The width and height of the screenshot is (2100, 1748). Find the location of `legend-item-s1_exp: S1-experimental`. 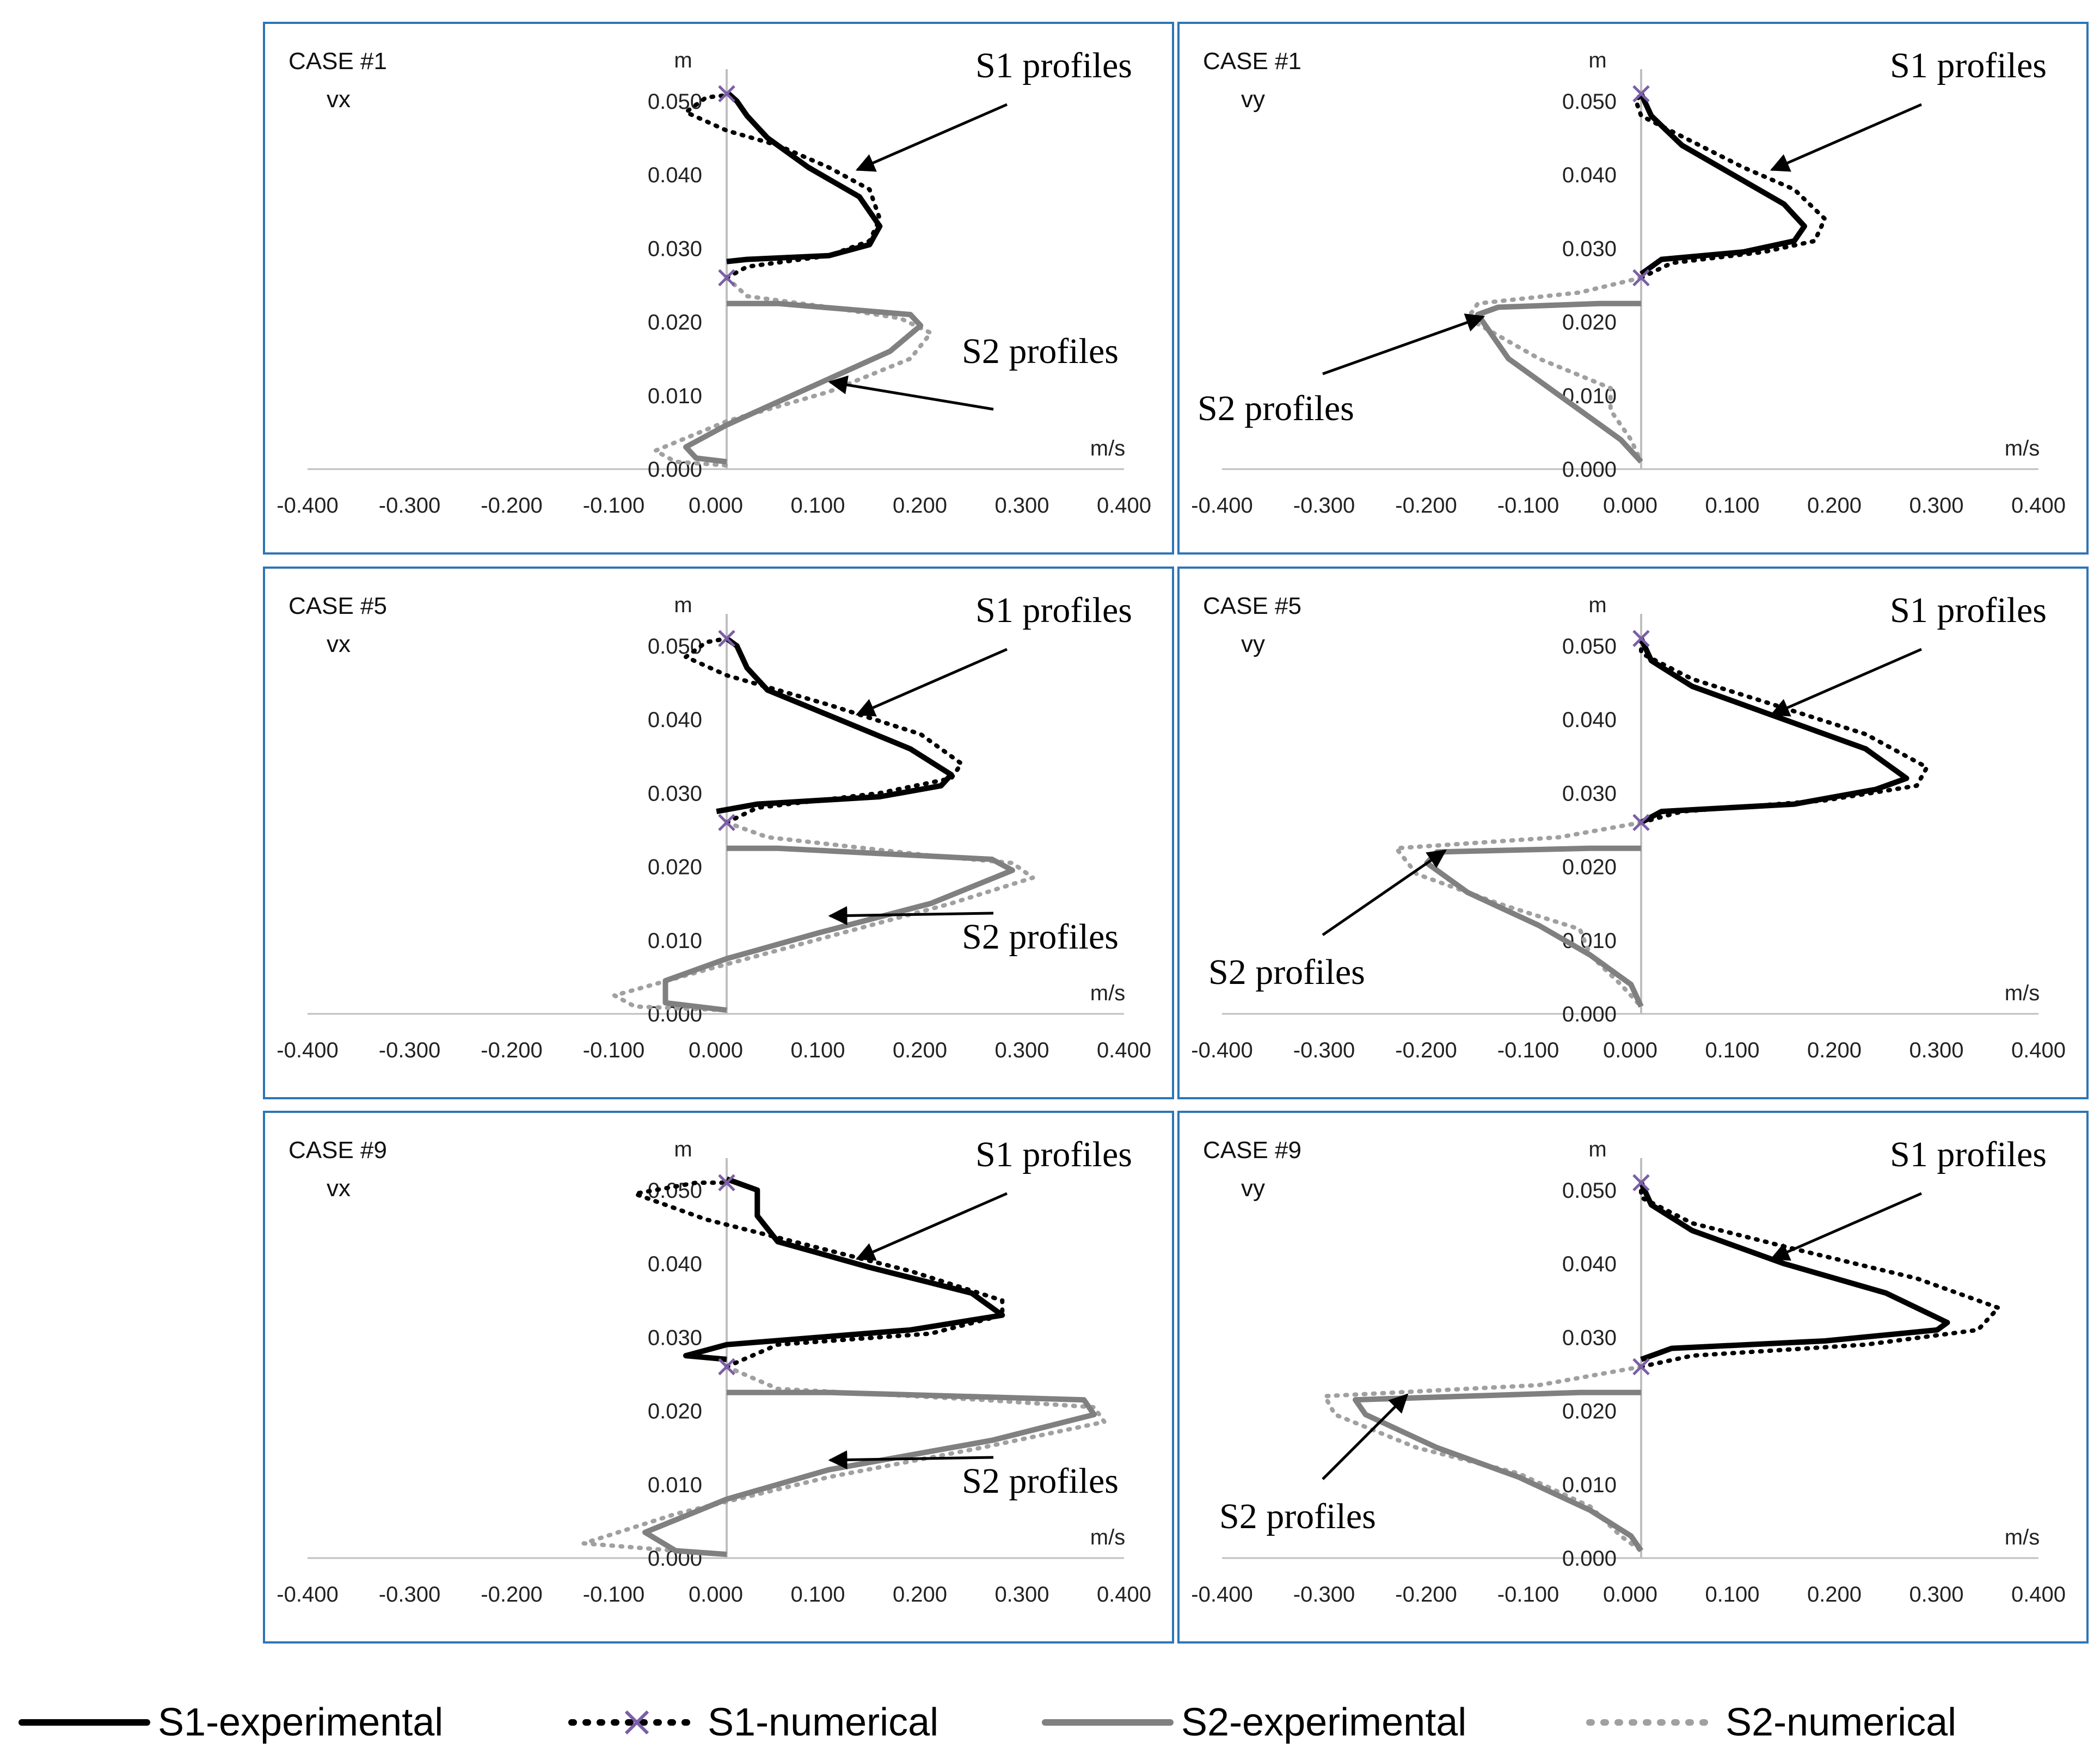

legend-item-s1_exp: S1-experimental is located at coordinates (231, 1722).